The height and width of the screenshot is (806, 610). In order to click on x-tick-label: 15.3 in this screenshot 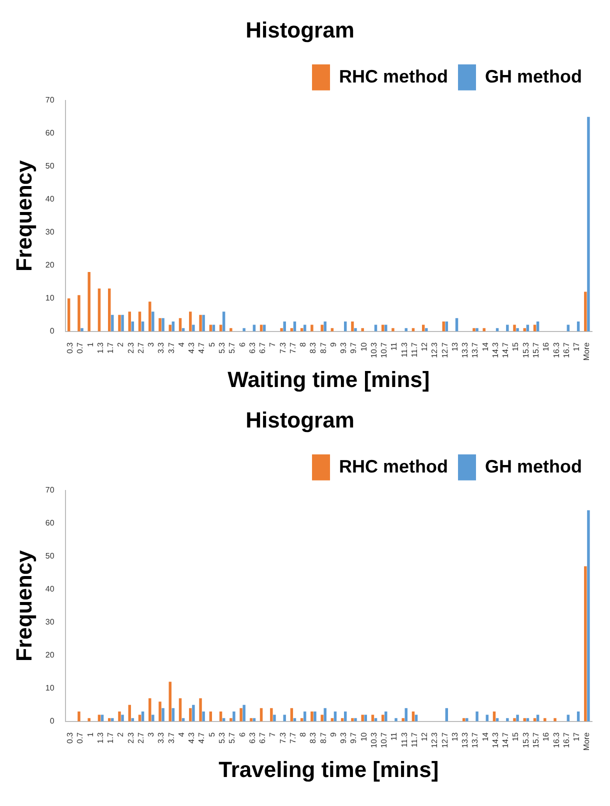, I will do `click(525, 740)`.